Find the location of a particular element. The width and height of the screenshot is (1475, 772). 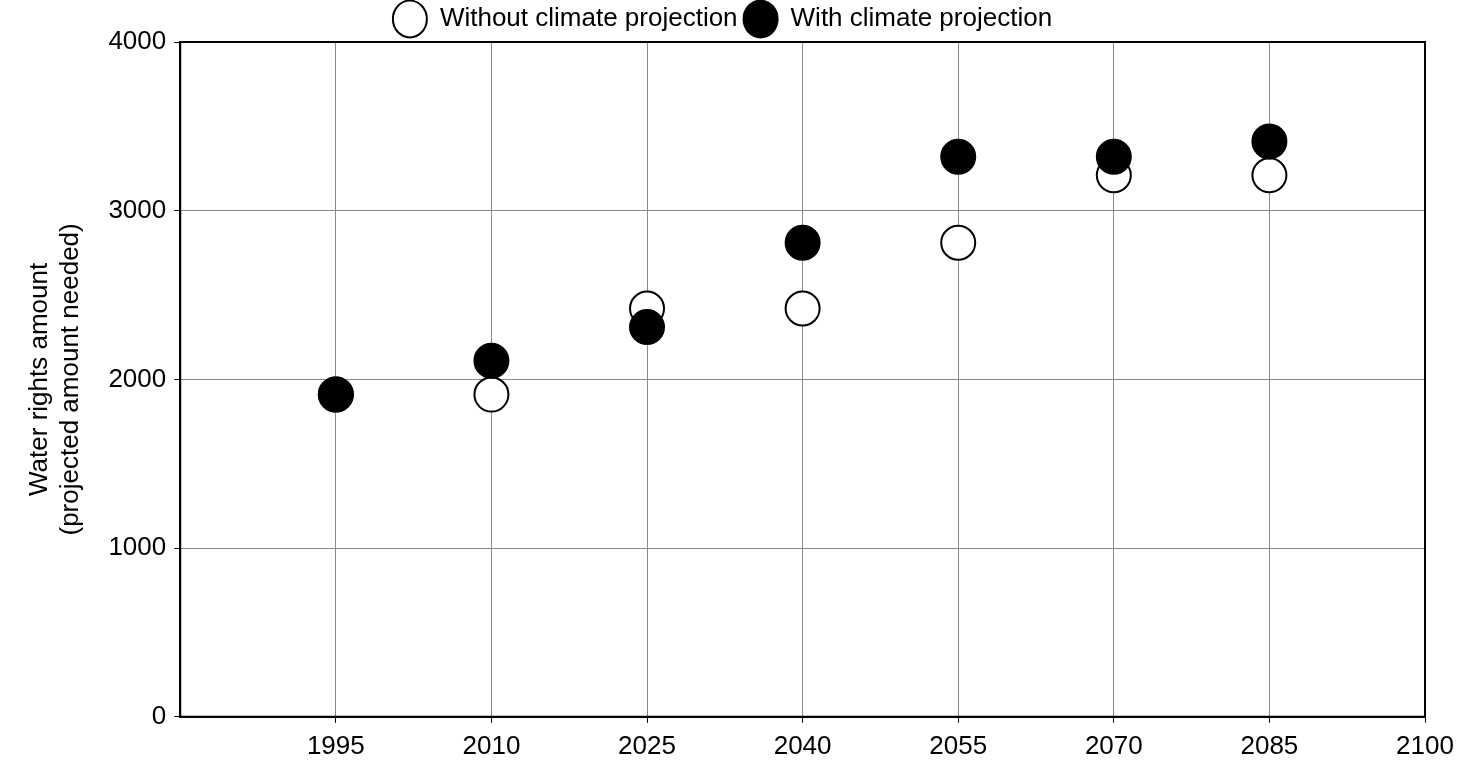

y-tick-label: 0 is located at coordinates (159, 714).